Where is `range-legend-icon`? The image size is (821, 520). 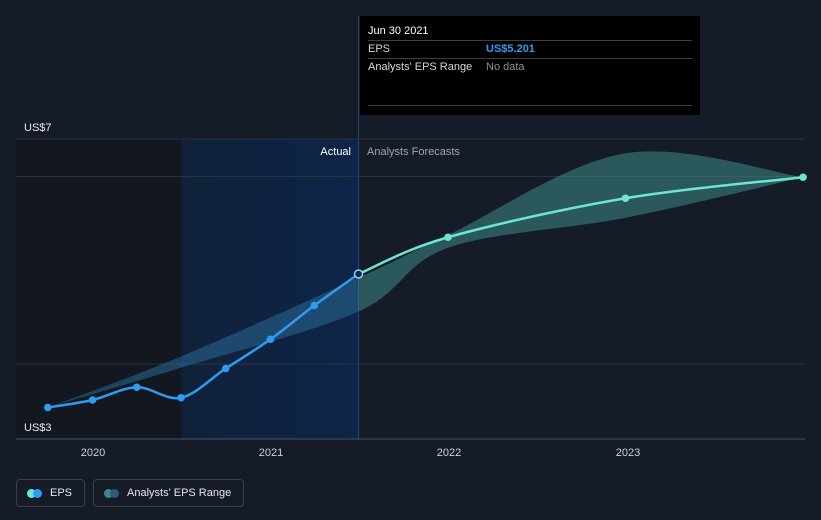
range-legend-icon is located at coordinates (112, 493).